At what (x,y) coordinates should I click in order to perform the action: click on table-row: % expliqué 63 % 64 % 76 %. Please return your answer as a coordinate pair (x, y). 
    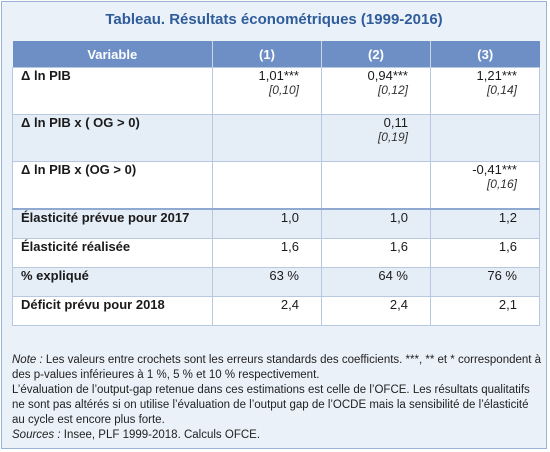
    Looking at the image, I should click on (276, 281).